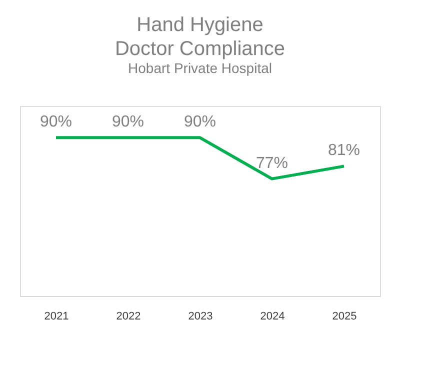  What do you see at coordinates (200, 68) in the screenshot?
I see `chart-subtitle: Hobart Private Hospital` at bounding box center [200, 68].